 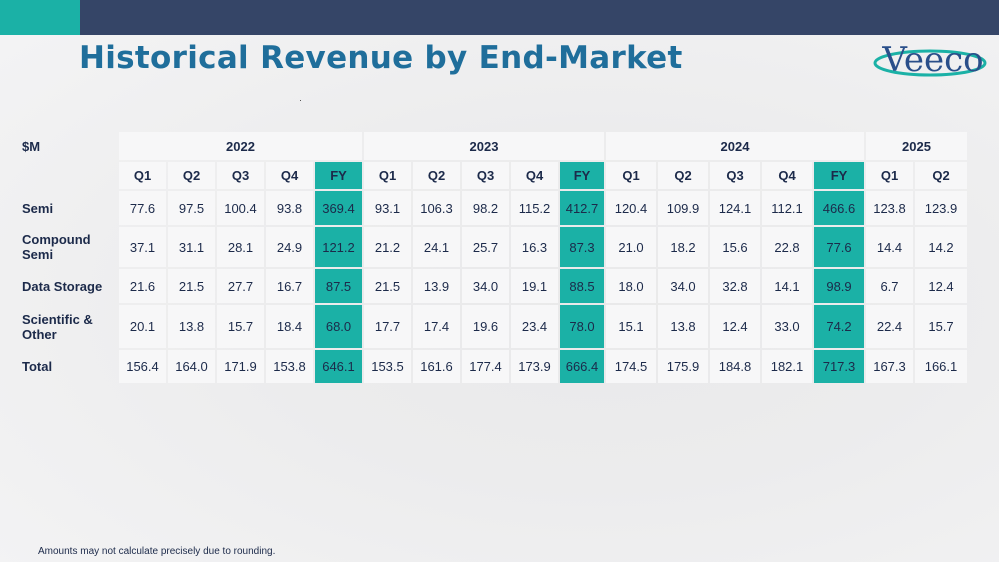 I want to click on quarter-header-row: Q1 Q2 Q3 Q4 FY Q1 Q2 Q3 Q4 FY Q1 Q2 Q3 Q4 FY Q1 Q2, so click(x=492, y=175).